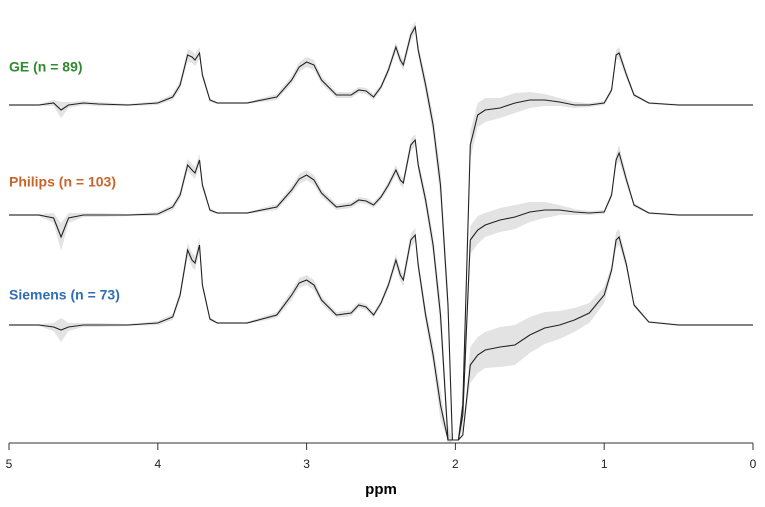 The image size is (765, 507). Describe the element at coordinates (46, 67) in the screenshot. I see `series-label: GE (n = 89)` at that location.